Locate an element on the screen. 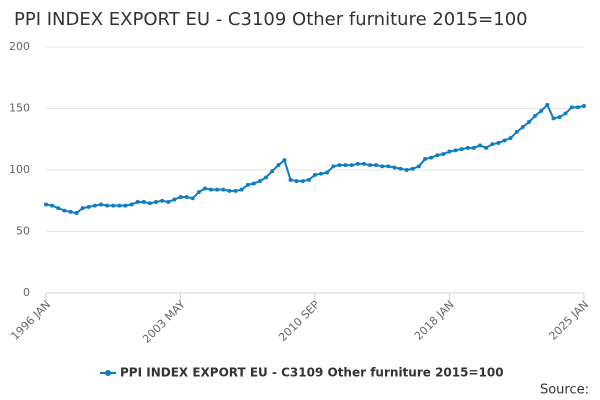 The image size is (600, 400). x-tick-label: 2018 JAN is located at coordinates (434, 320).